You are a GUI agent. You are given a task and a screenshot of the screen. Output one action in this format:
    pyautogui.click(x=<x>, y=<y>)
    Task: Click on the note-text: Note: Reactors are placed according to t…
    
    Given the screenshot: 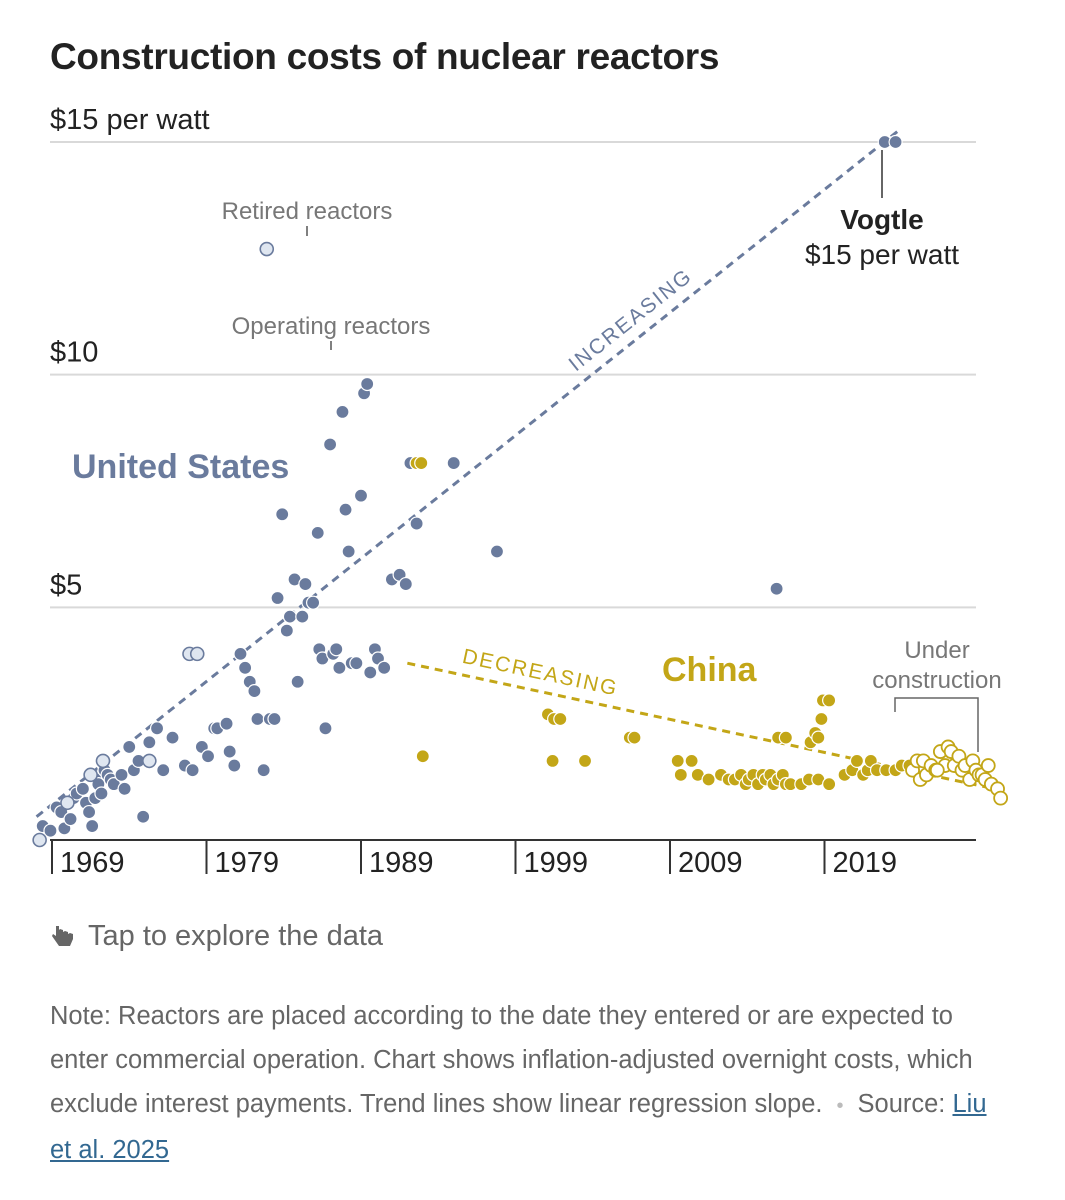 What is the action you would take?
    pyautogui.click(x=511, y=1060)
    